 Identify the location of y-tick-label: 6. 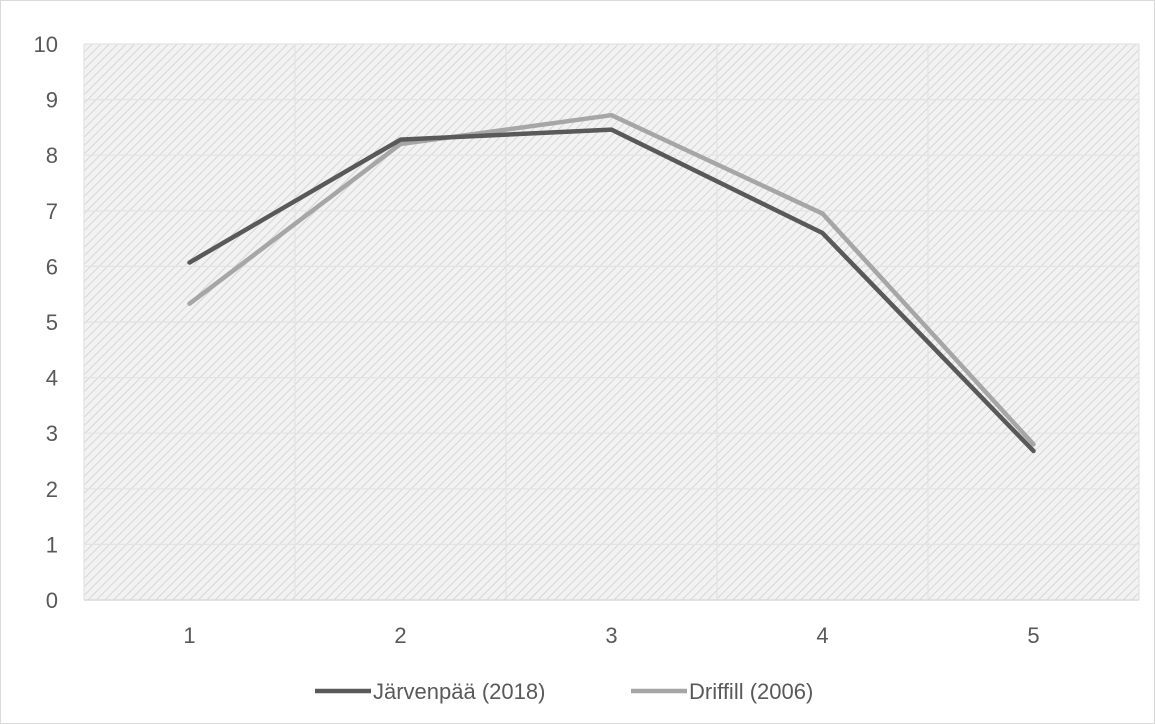
(52, 266).